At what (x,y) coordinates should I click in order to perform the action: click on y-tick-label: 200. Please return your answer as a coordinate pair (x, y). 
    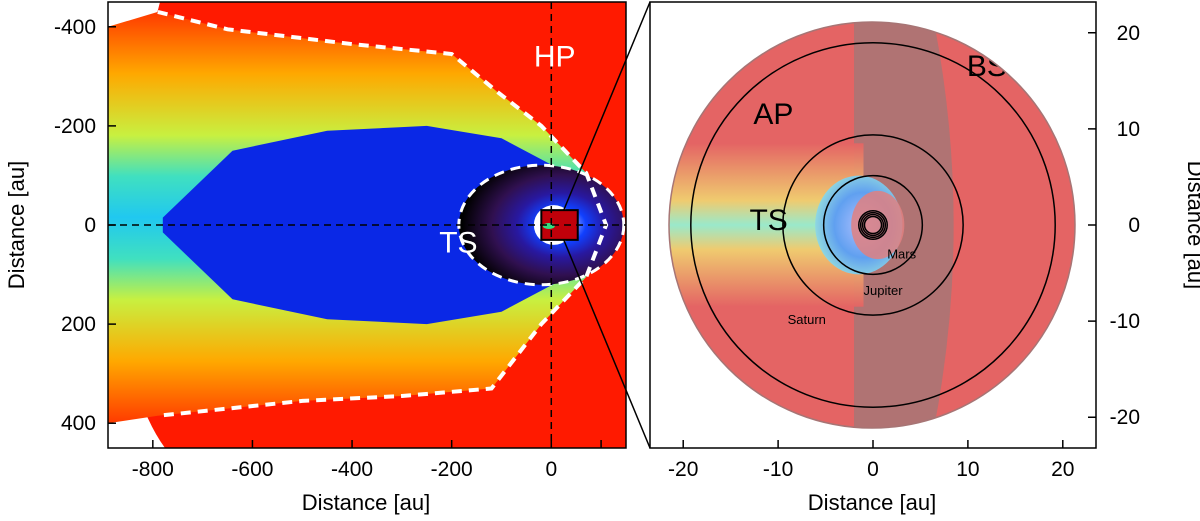
    Looking at the image, I should click on (78, 324).